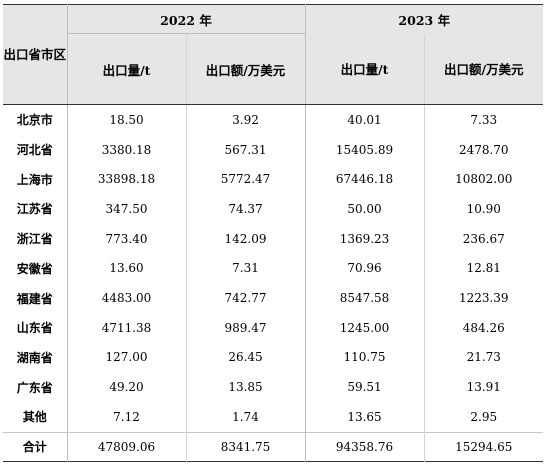  Describe the element at coordinates (483, 298) in the screenshot. I see `value-2023-cell: 1223.39` at that location.